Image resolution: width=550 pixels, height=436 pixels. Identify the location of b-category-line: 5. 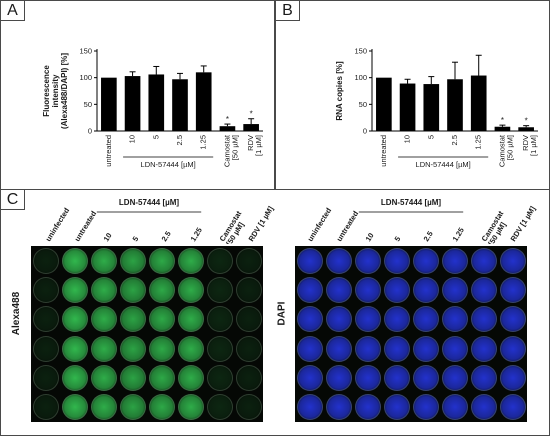
(430, 137).